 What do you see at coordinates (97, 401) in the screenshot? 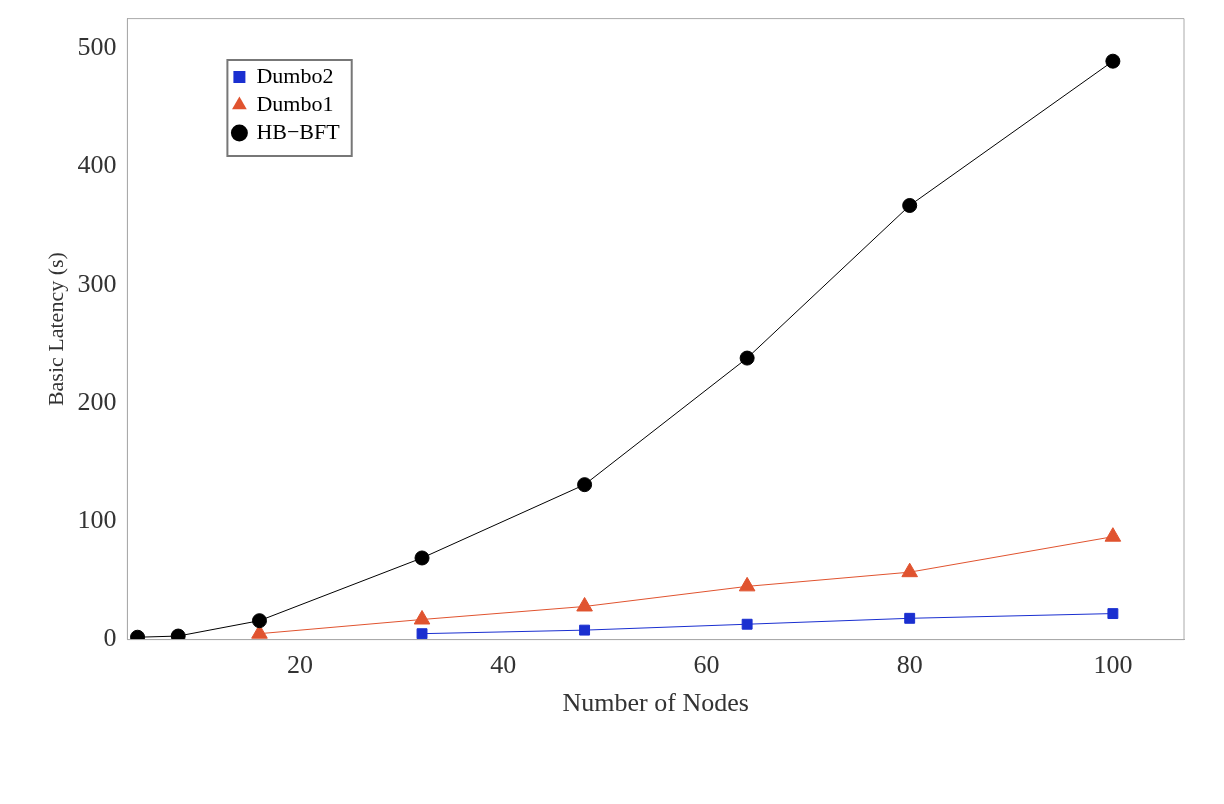
I see `y-tick-label: 200` at bounding box center [97, 401].